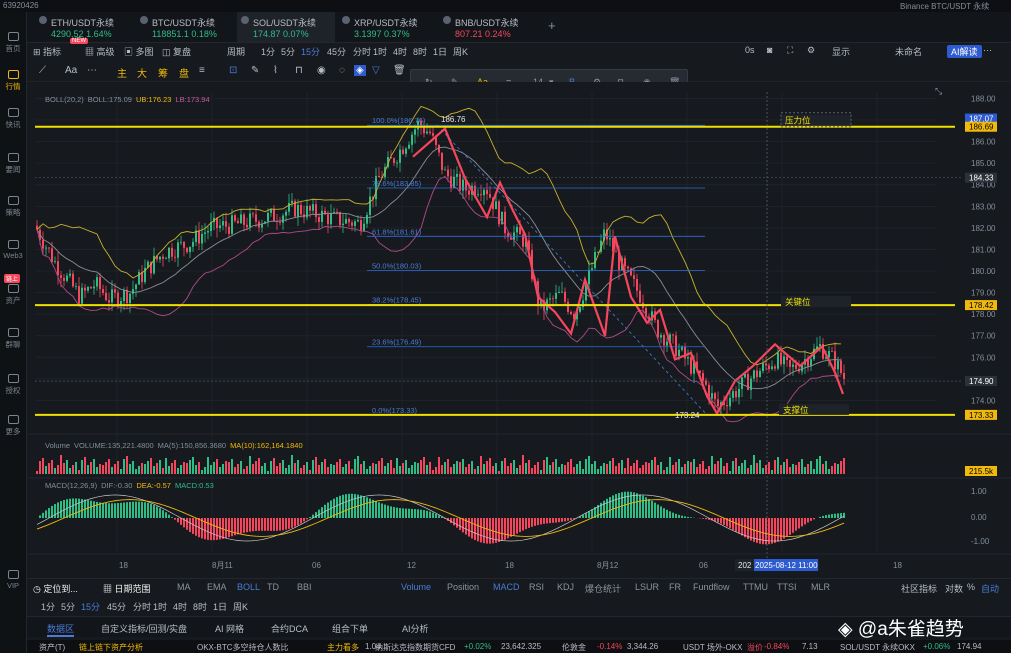  I want to click on percent-toggle: %, so click(971, 587).